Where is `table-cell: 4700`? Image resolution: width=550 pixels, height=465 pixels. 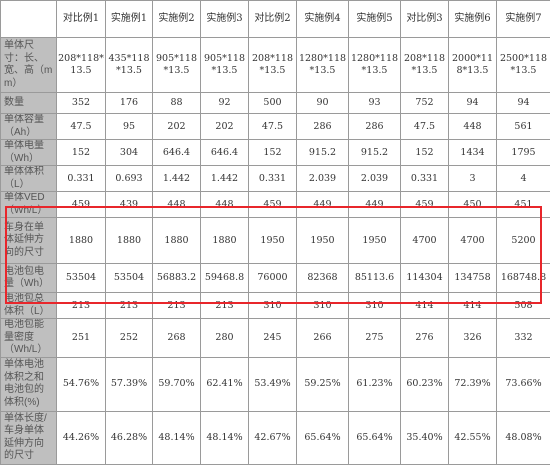
table-cell: 4700 is located at coordinates (473, 241).